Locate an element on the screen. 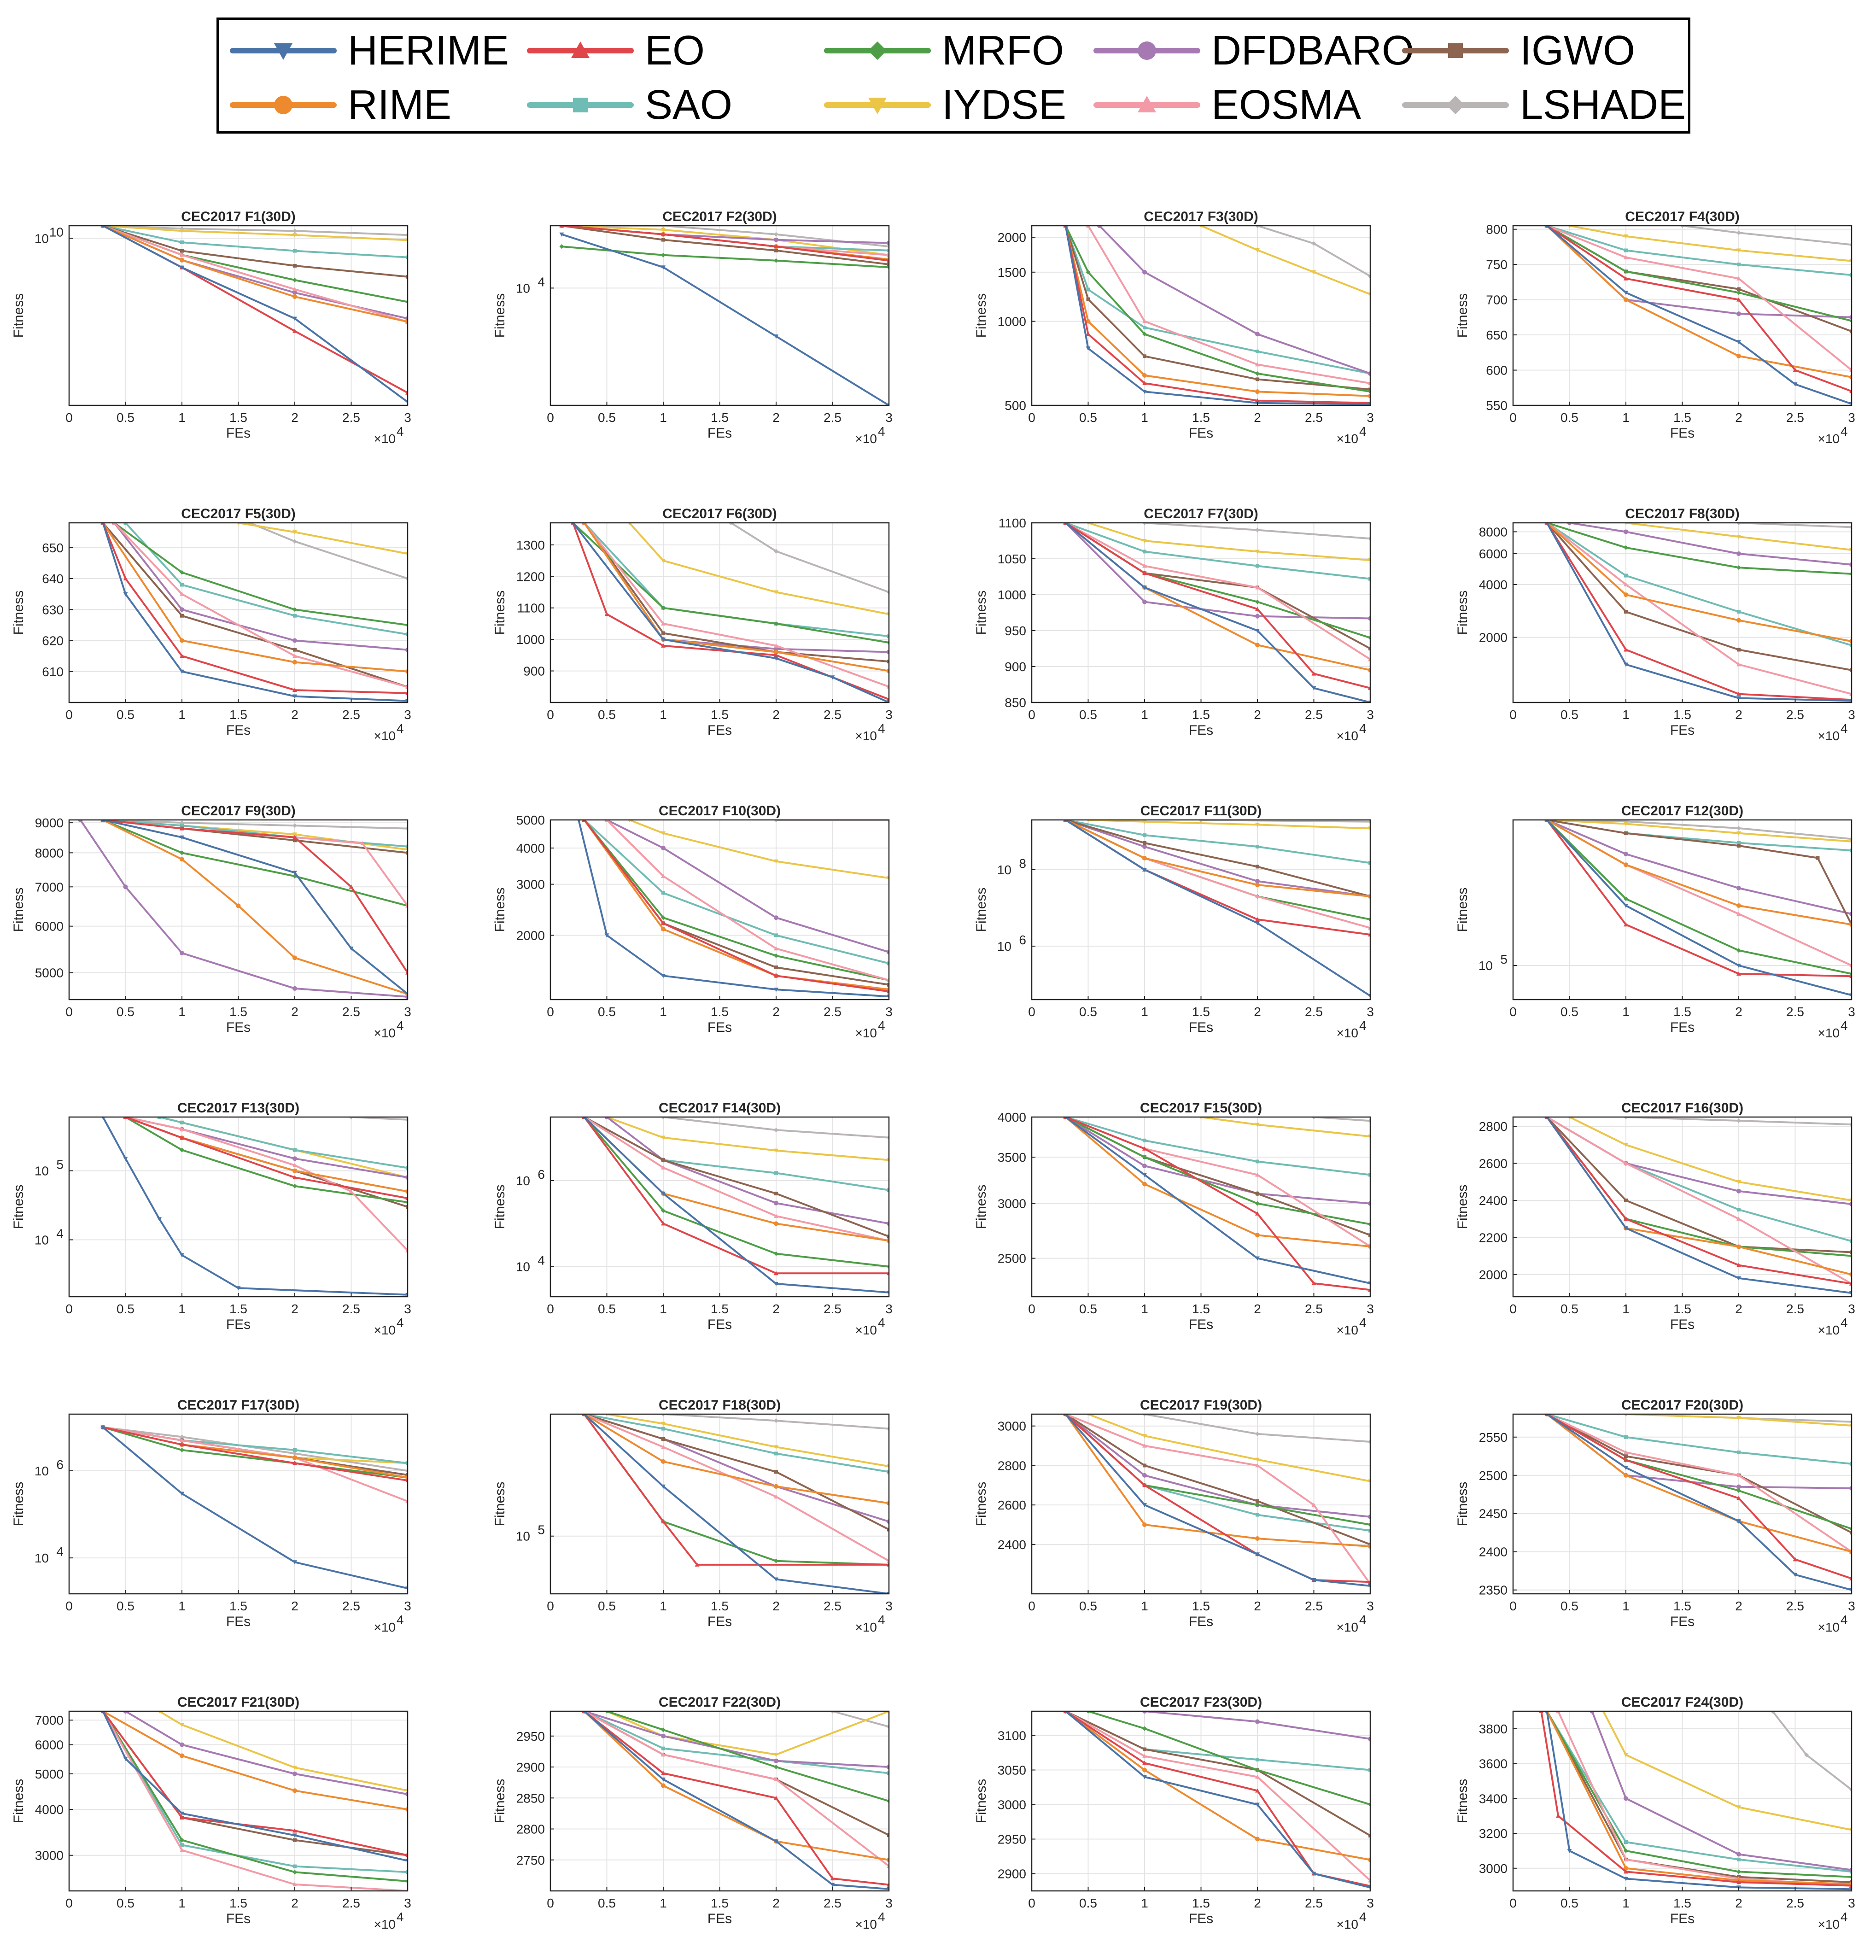 This screenshot has width=1876, height=1960. y-tick-label: 1050 is located at coordinates (1012, 559).